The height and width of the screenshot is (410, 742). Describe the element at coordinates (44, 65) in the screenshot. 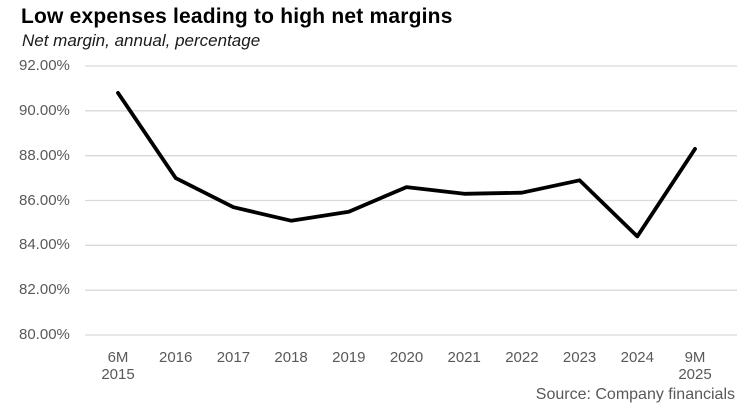

I see `y-axis-tick-label: 92.00%` at that location.